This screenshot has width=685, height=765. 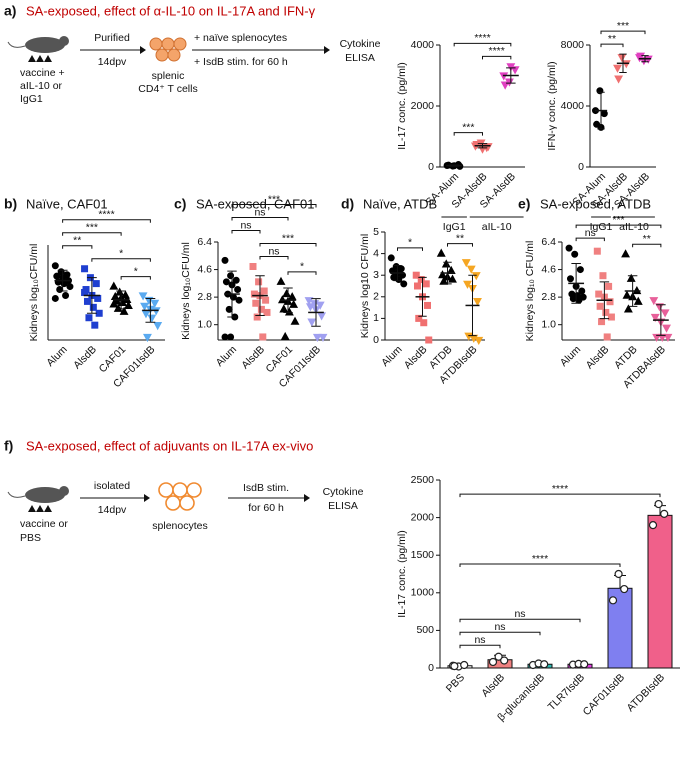 What do you see at coordinates (647, 239) in the screenshot?
I see `bracket-label: **` at bounding box center [647, 239].